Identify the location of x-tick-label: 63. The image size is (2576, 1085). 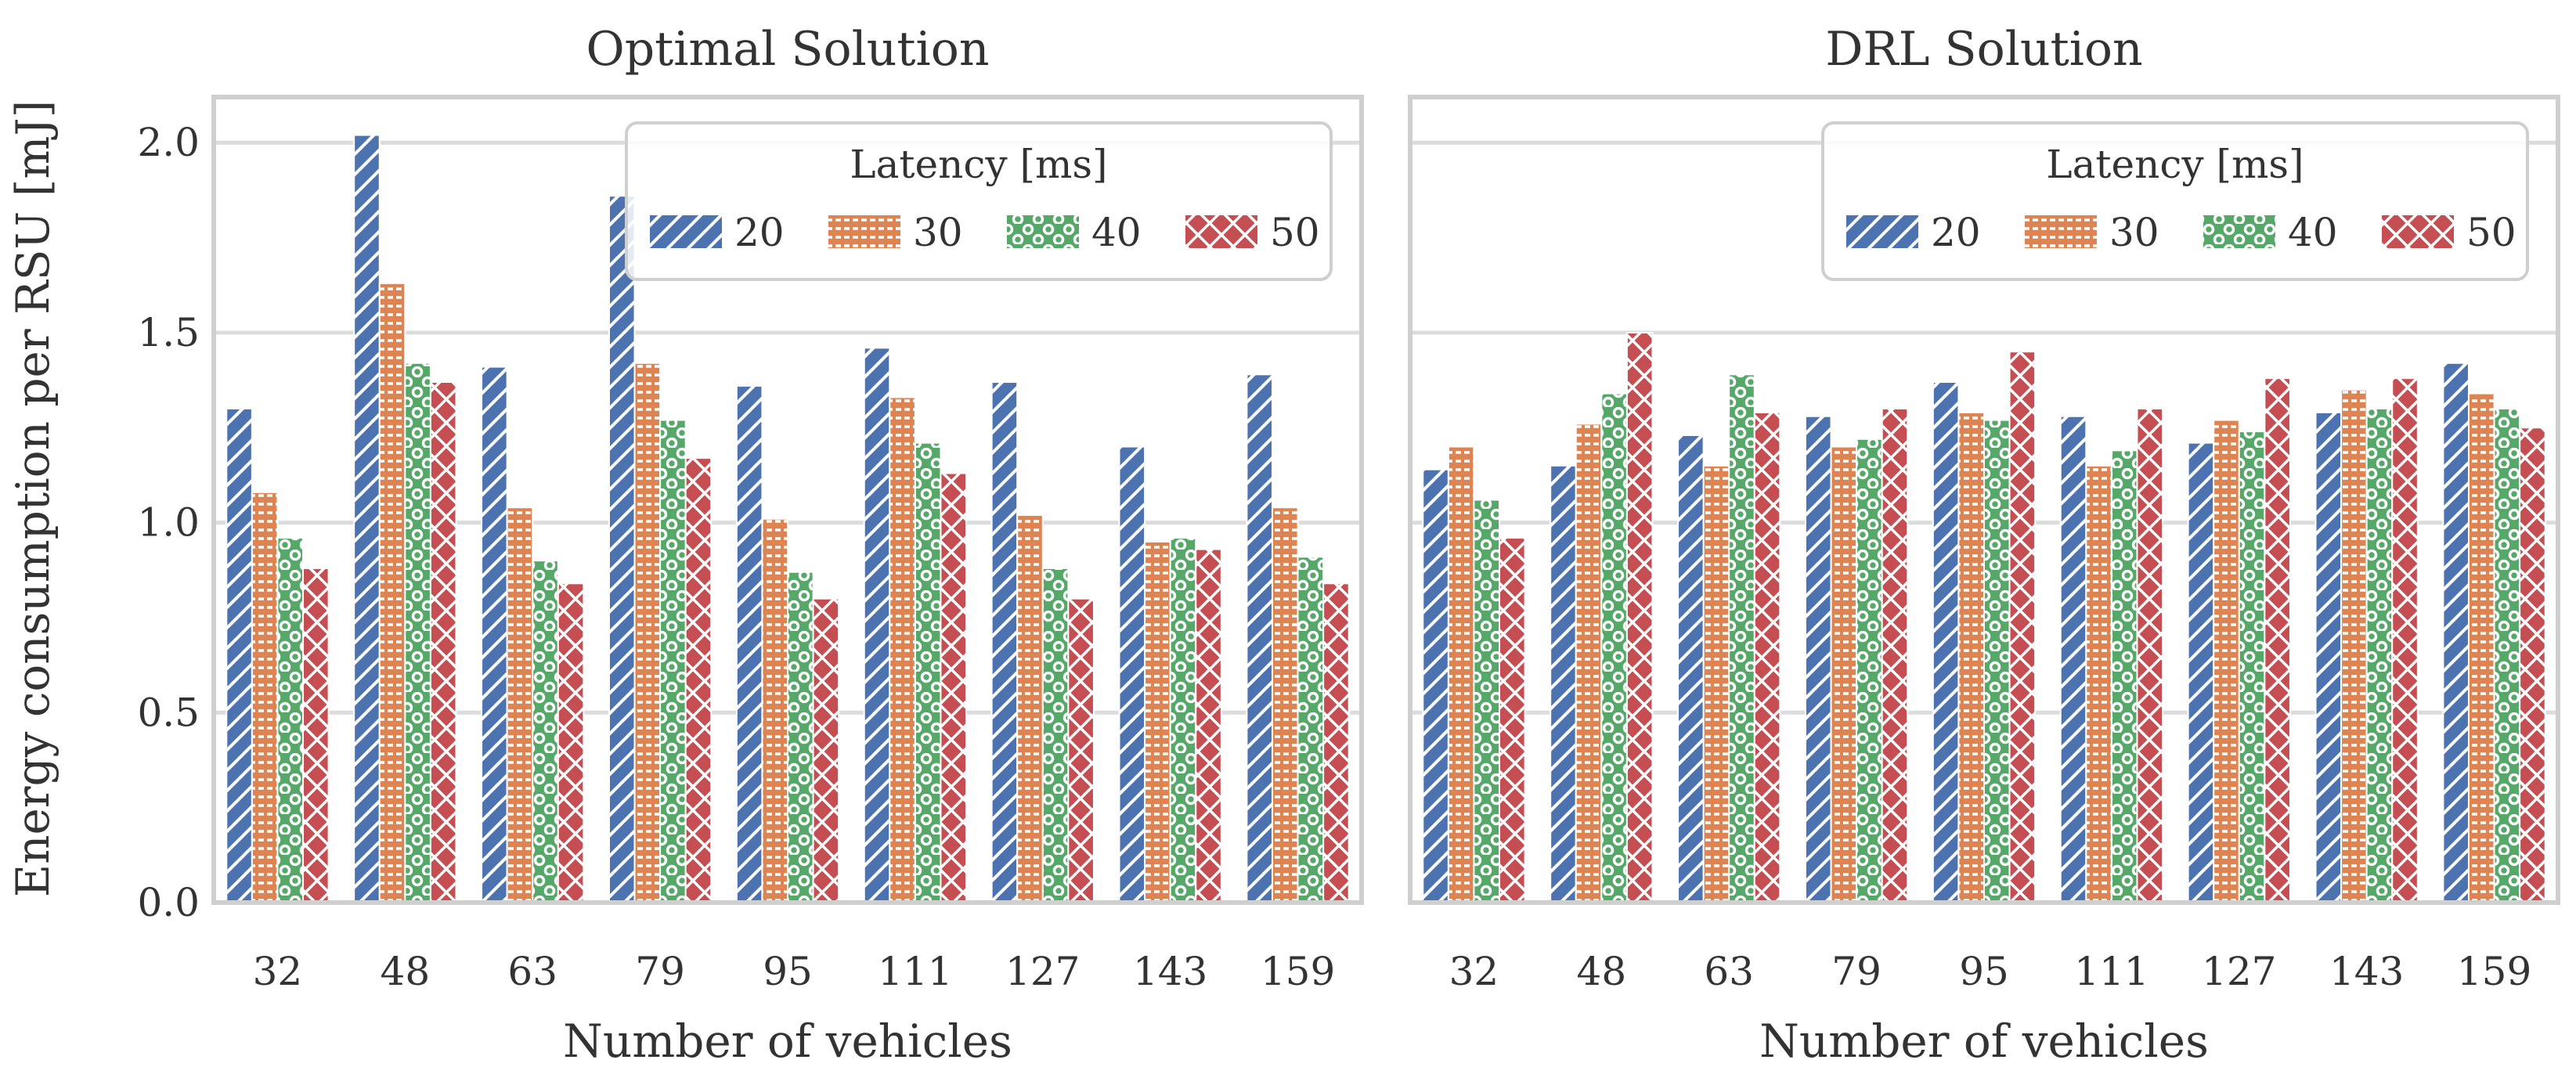
(532, 971).